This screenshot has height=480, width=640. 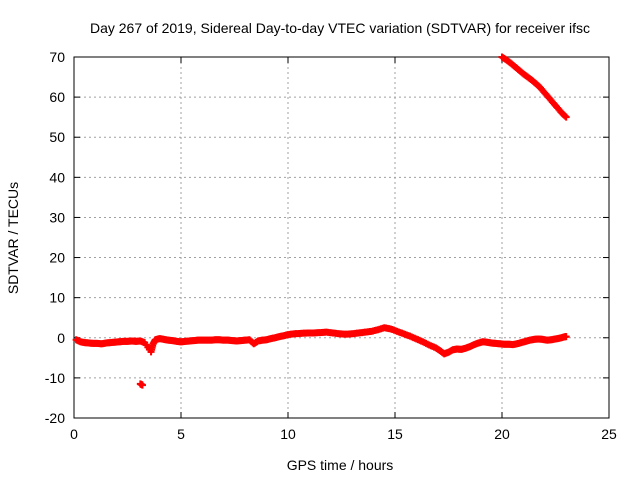 I want to click on x-axis-label: GPS time / hours, so click(x=340, y=465).